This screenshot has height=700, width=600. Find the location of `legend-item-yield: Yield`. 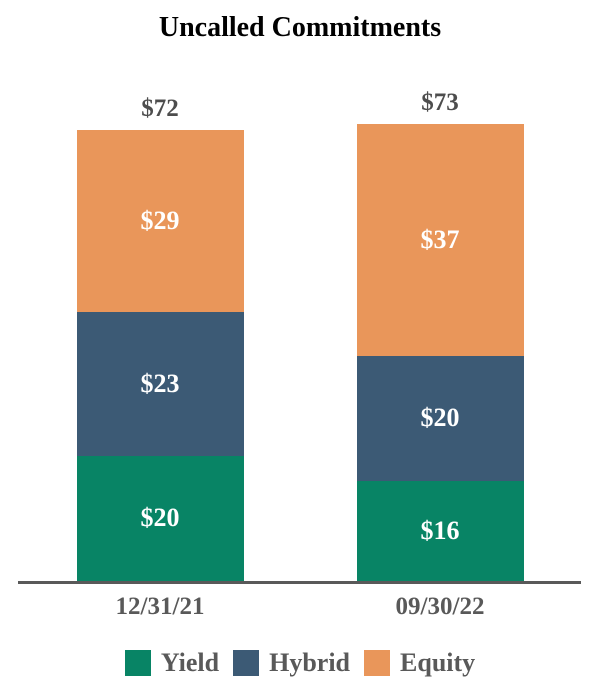

legend-item-yield: Yield is located at coordinates (172, 662).